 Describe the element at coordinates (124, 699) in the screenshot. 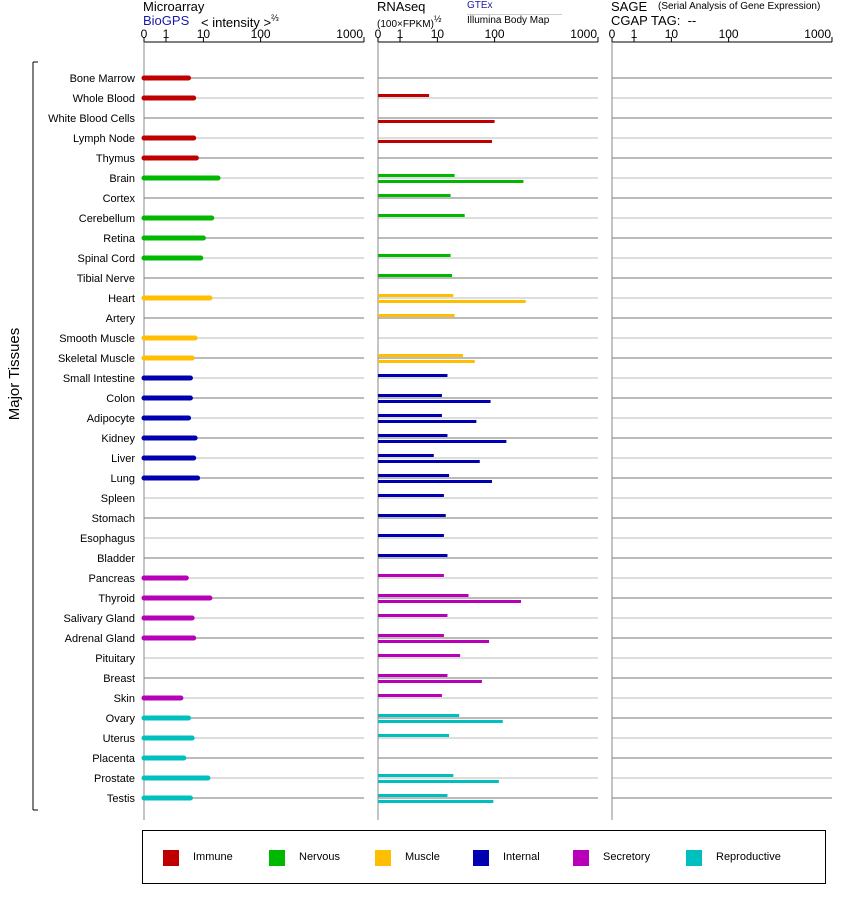

I see `tissue-label: Skin` at that location.